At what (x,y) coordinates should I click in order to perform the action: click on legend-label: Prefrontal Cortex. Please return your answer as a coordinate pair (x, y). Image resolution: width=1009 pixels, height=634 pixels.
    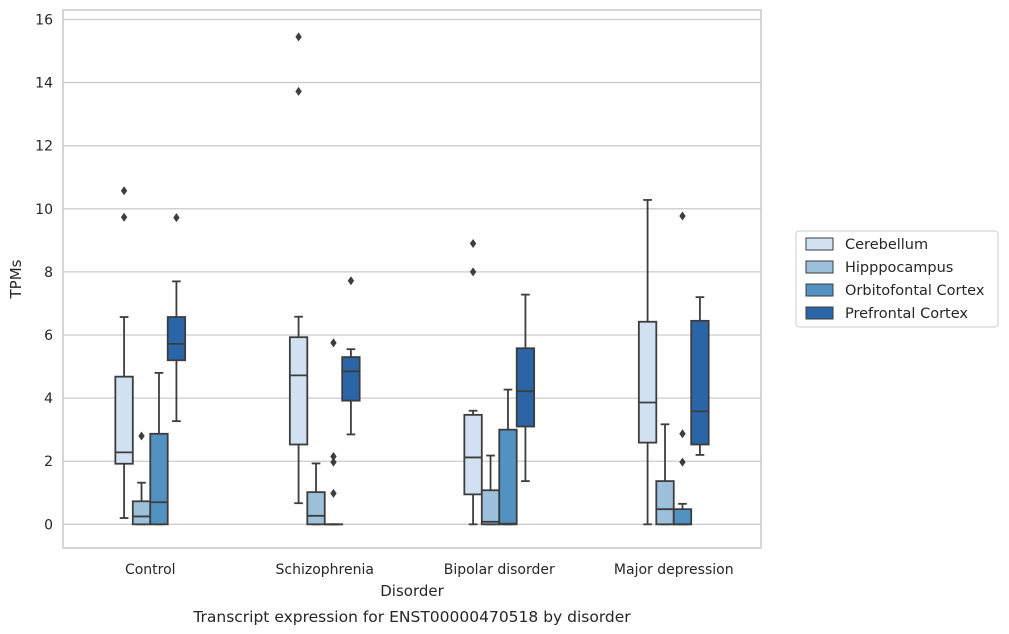
    Looking at the image, I should click on (906, 314).